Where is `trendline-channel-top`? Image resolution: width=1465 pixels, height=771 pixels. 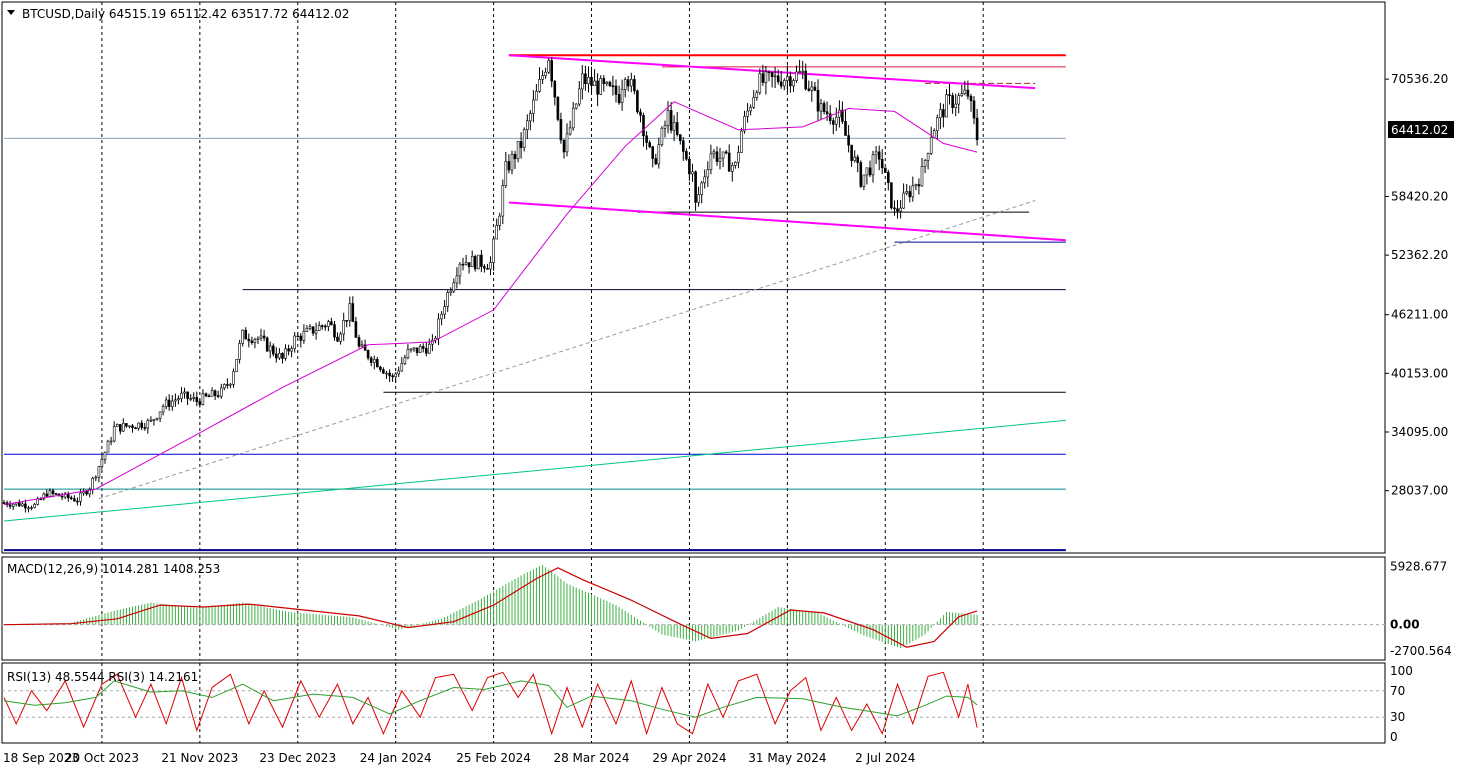 trendline-channel-top is located at coordinates (772, 72).